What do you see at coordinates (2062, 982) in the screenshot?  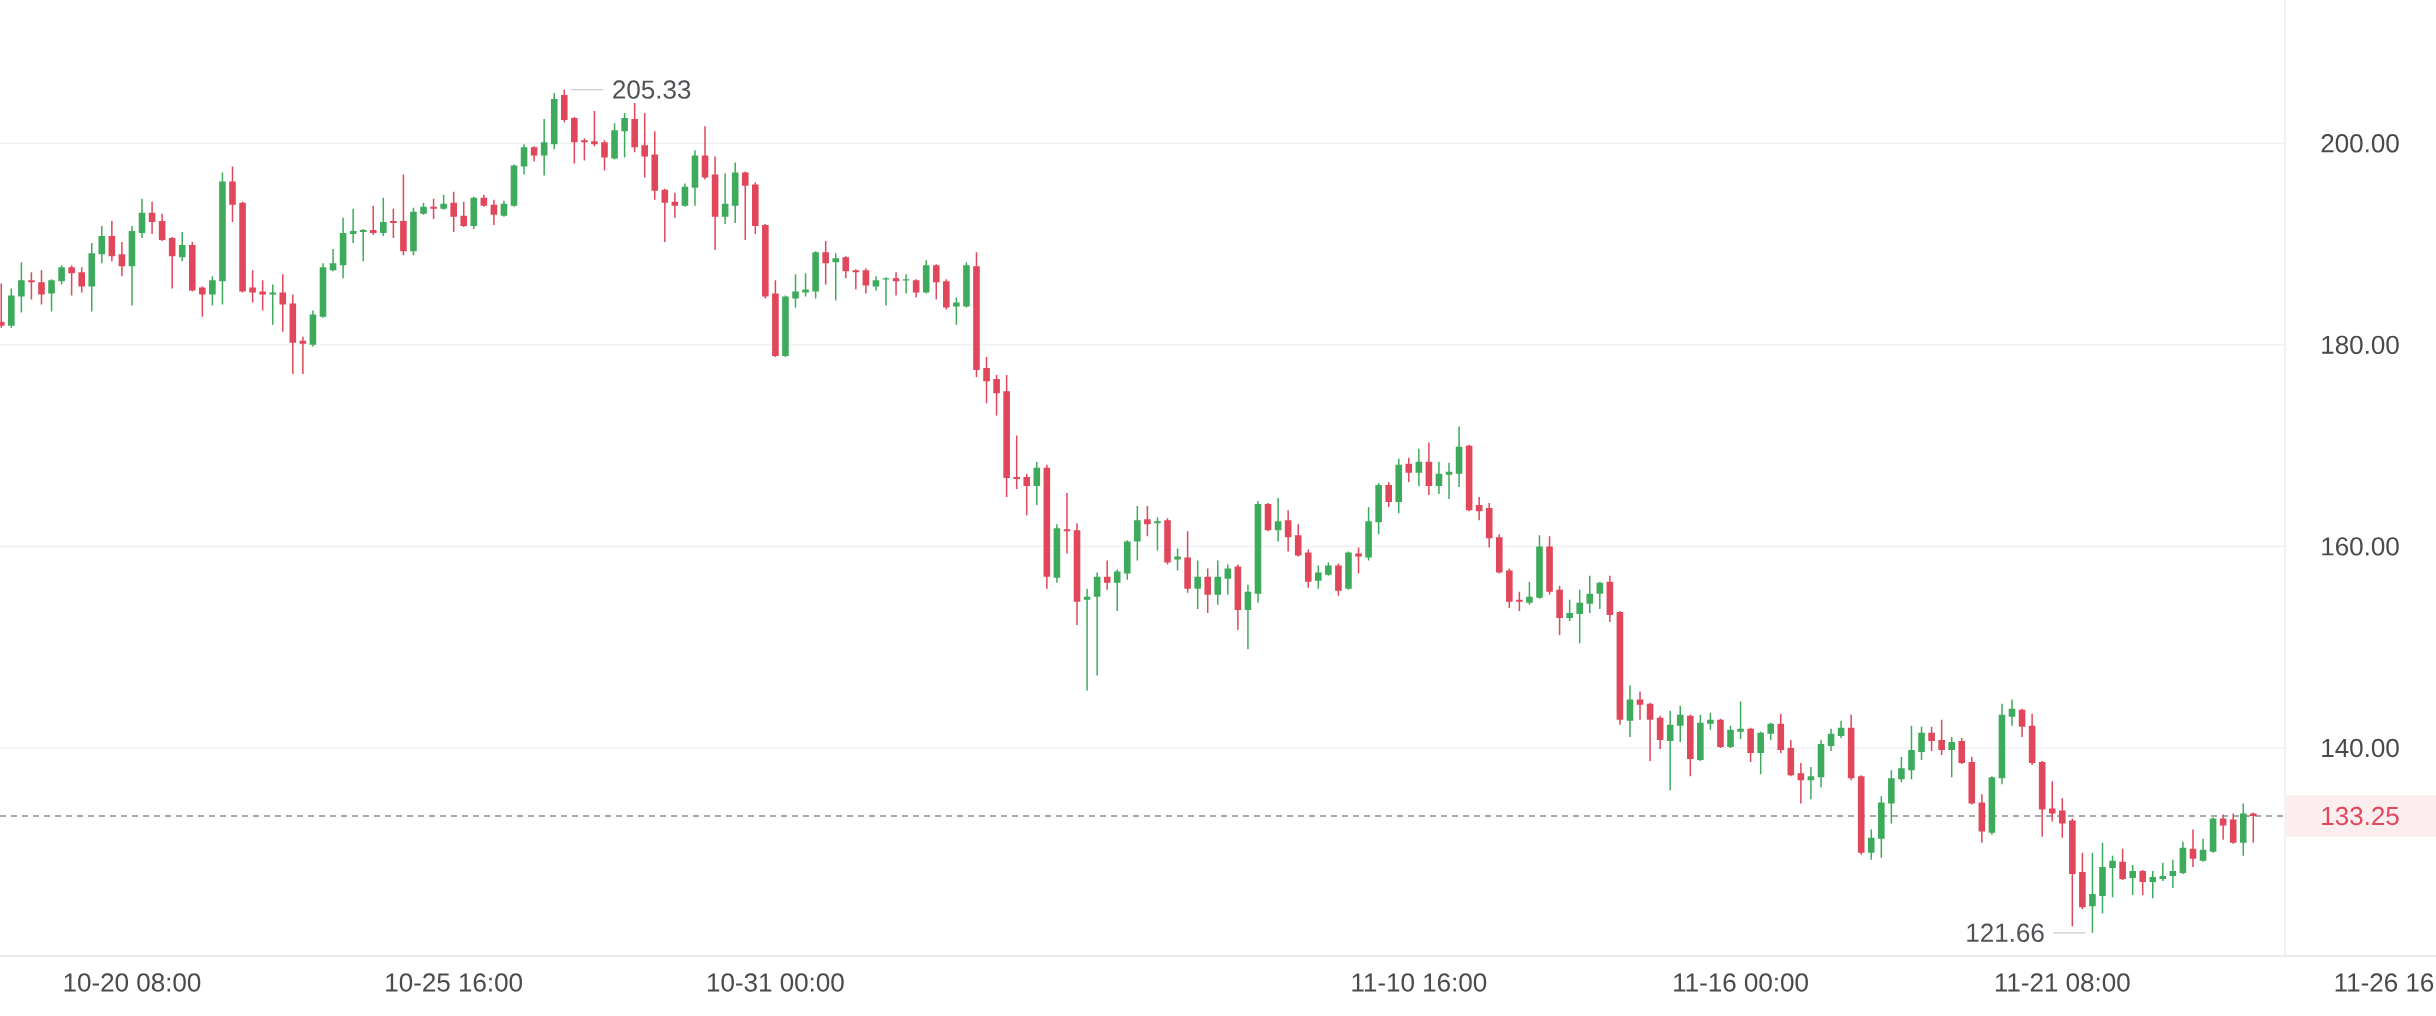 I see `x-tick-label: 11-21 08:00` at bounding box center [2062, 982].